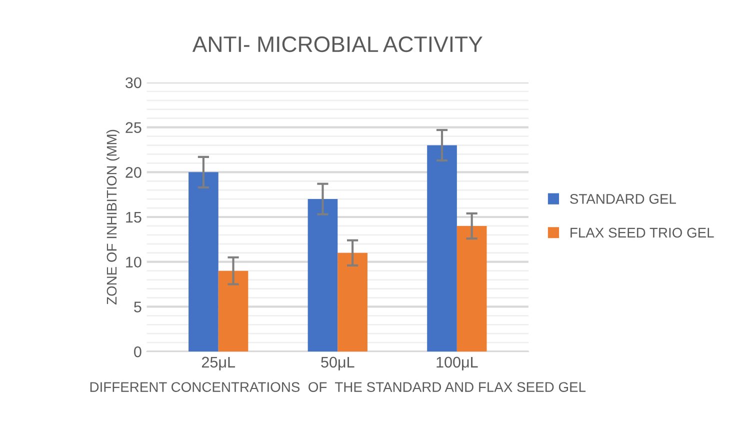 The image size is (734, 434). Describe the element at coordinates (134, 127) in the screenshot. I see `y-tick-label: 25` at that location.